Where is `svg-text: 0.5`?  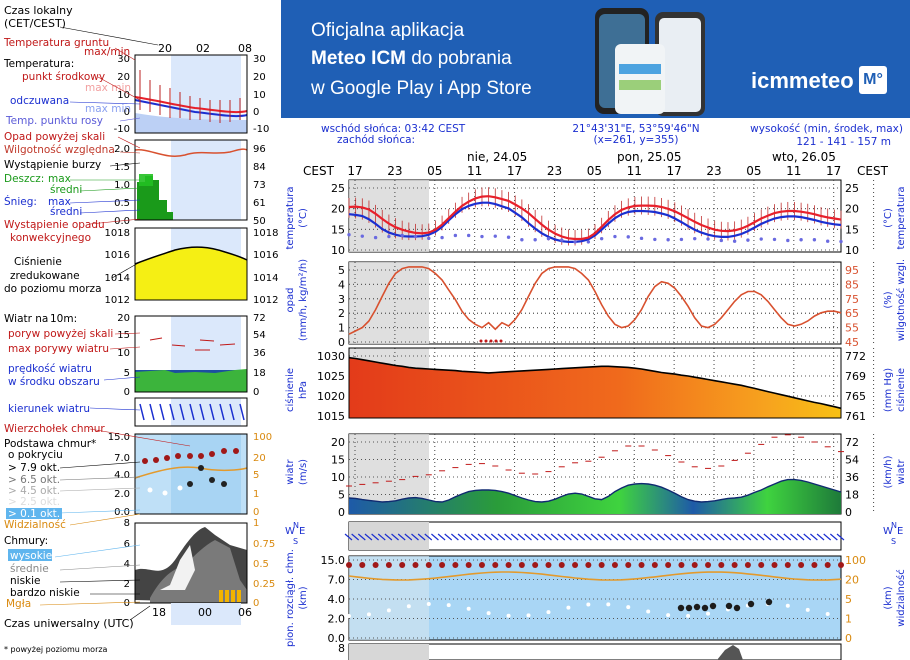
svg-text: 0.5 is located at coordinates (261, 564).